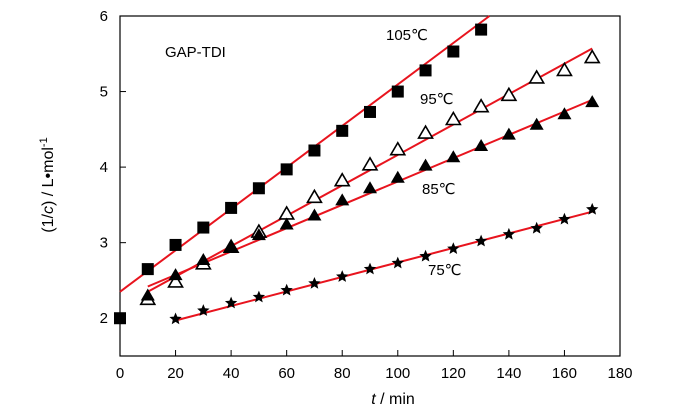  I want to click on x-tick-label: 20, so click(175, 373).